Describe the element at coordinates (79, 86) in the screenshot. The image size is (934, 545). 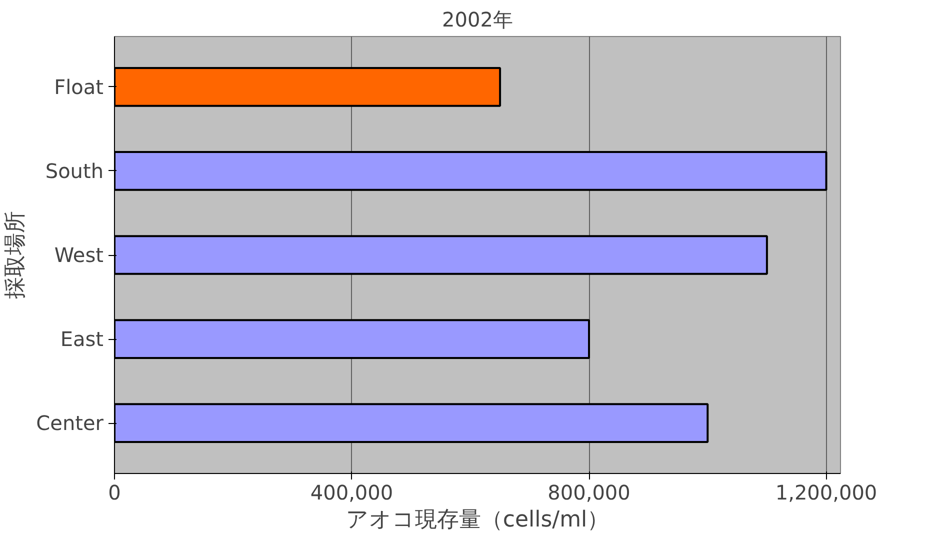
I see `y-tick-label: Float` at that location.